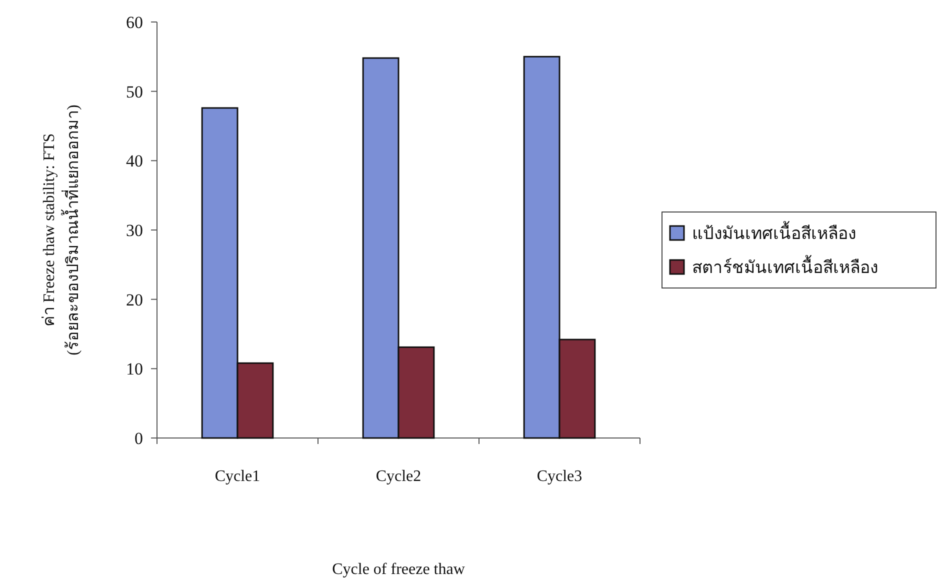 The image size is (940, 582). Describe the element at coordinates (61, 230) in the screenshot. I see `y-axis-title: ค่า Freeze thaw stability: FTS (ร้อยละของปริมาณน้ำที่แยกออกมา)` at that location.